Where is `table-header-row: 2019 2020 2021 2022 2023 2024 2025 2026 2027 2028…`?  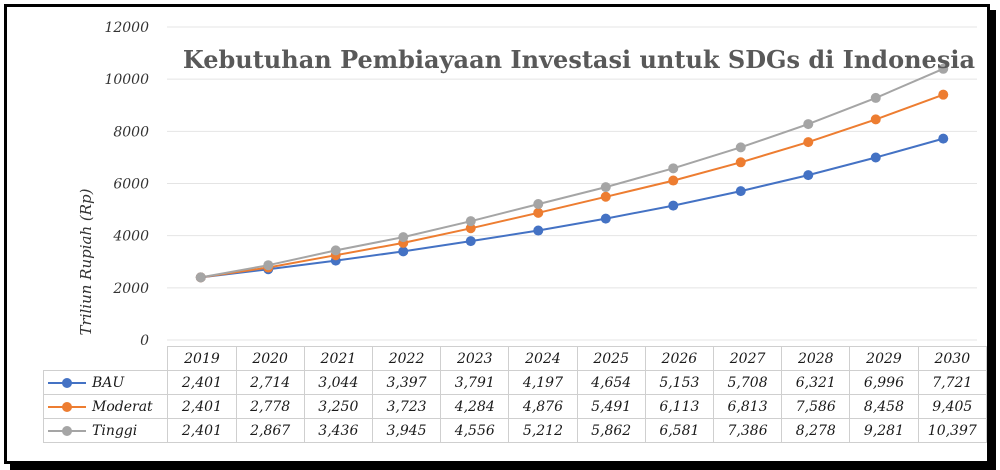 table-header-row: 2019 2020 2021 2022 2023 2024 2025 2026 2027 2028… is located at coordinates (515, 358).